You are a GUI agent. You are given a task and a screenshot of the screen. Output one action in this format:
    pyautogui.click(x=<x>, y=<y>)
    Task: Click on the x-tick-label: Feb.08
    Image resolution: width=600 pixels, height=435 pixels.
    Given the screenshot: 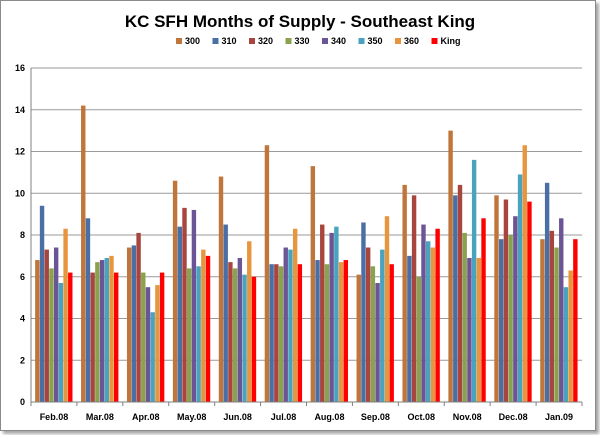 What is the action you would take?
    pyautogui.click(x=54, y=417)
    